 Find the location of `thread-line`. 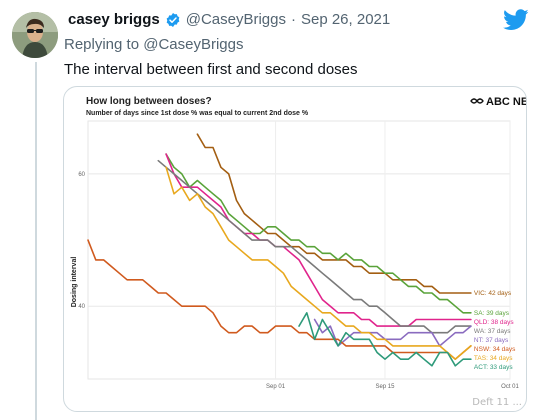

thread-line is located at coordinates (36, 241).